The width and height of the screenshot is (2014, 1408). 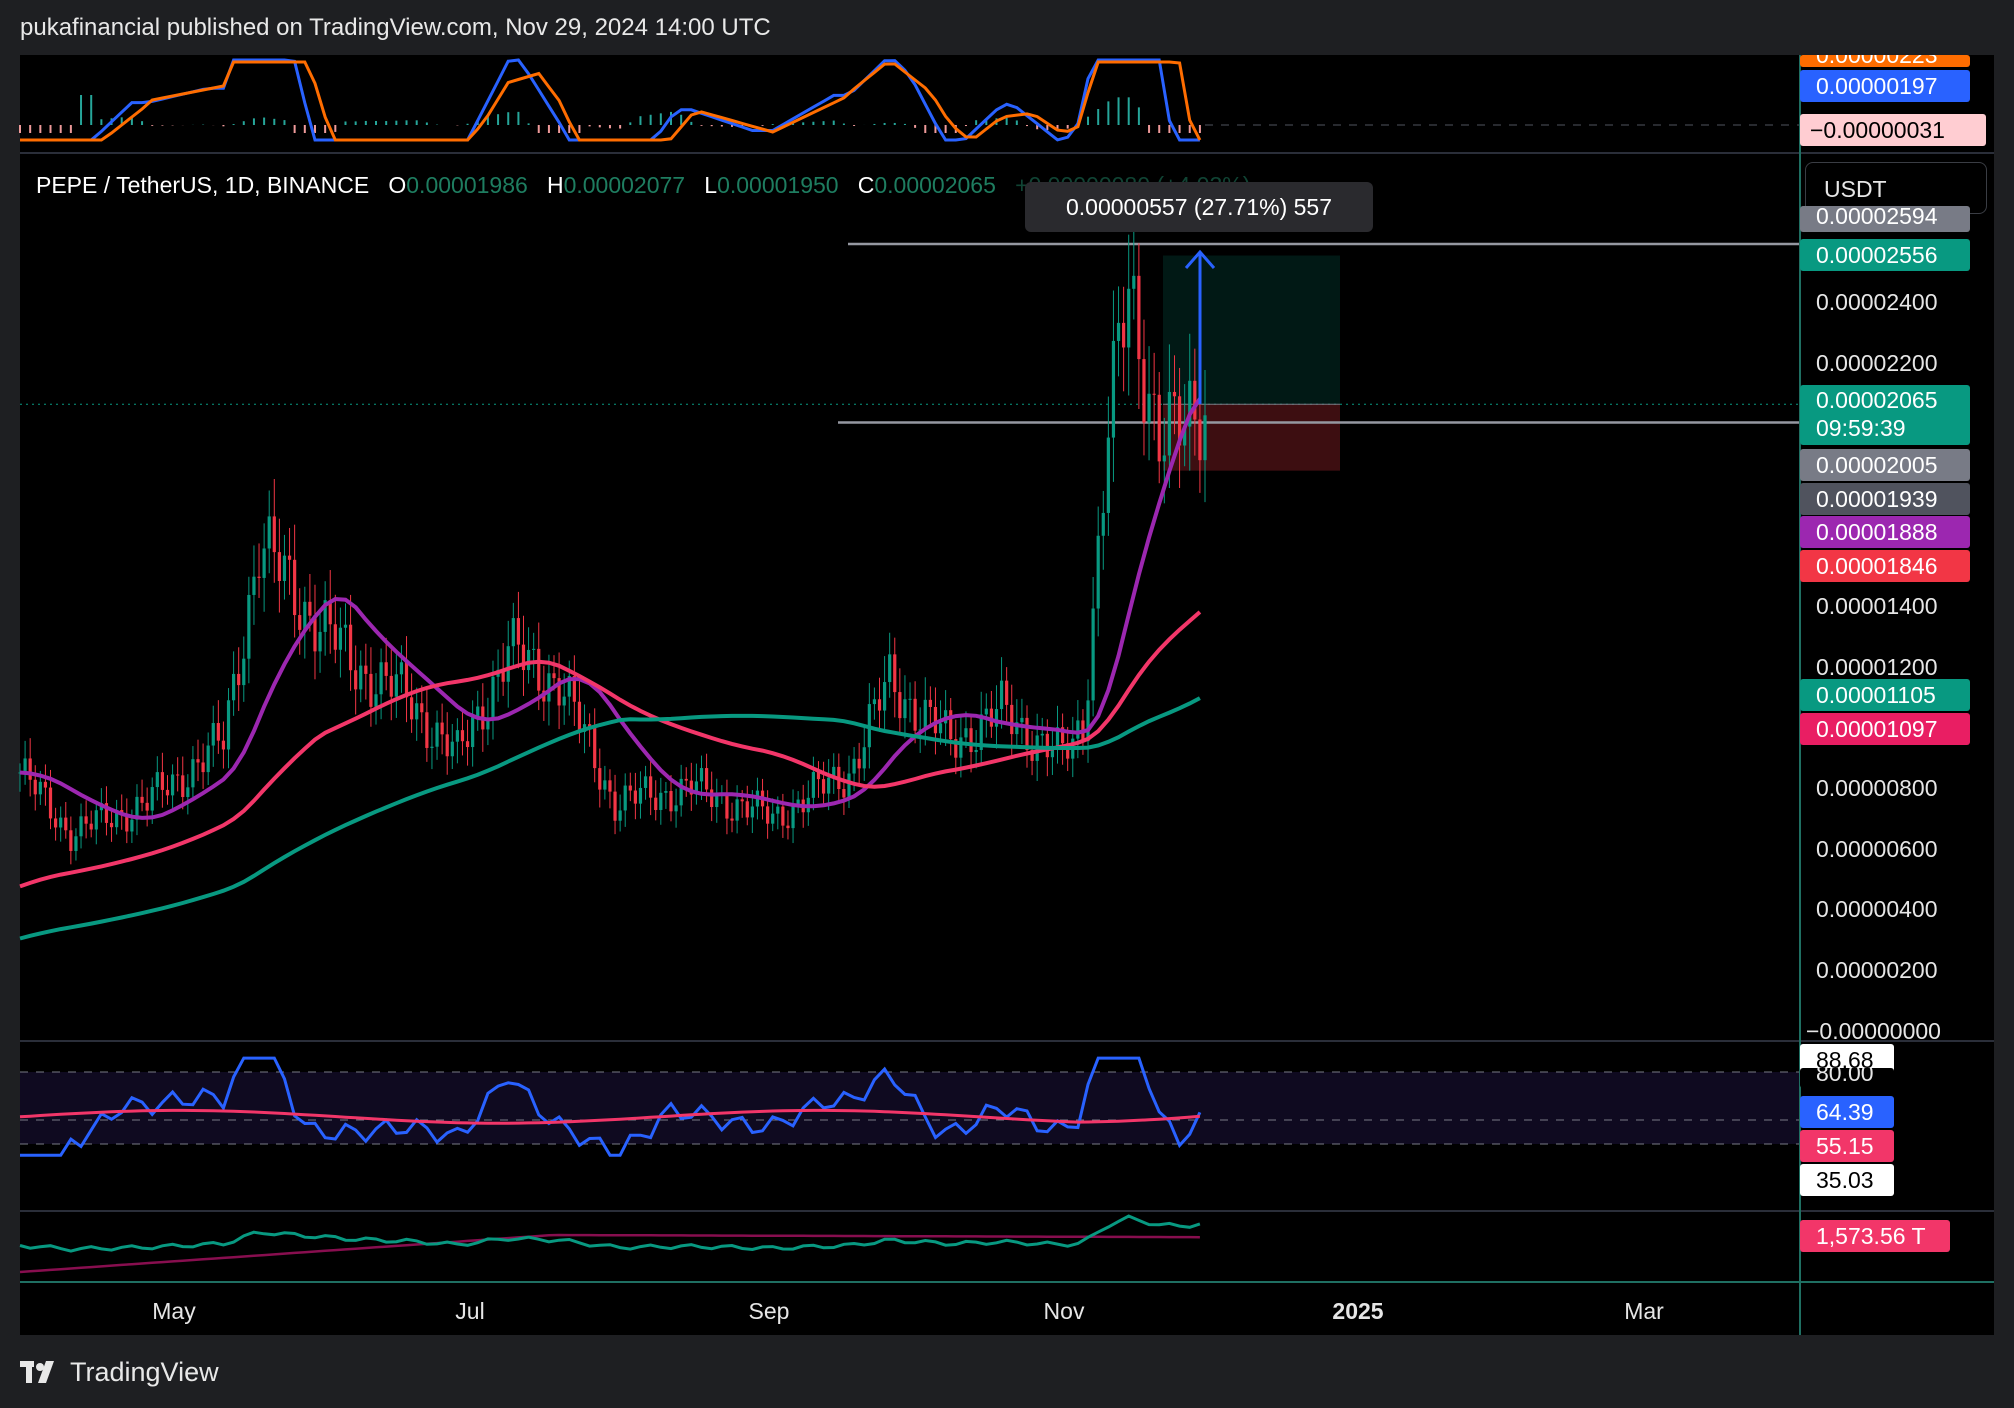 I want to click on volume-ma-line, so click(x=609, y=1253).